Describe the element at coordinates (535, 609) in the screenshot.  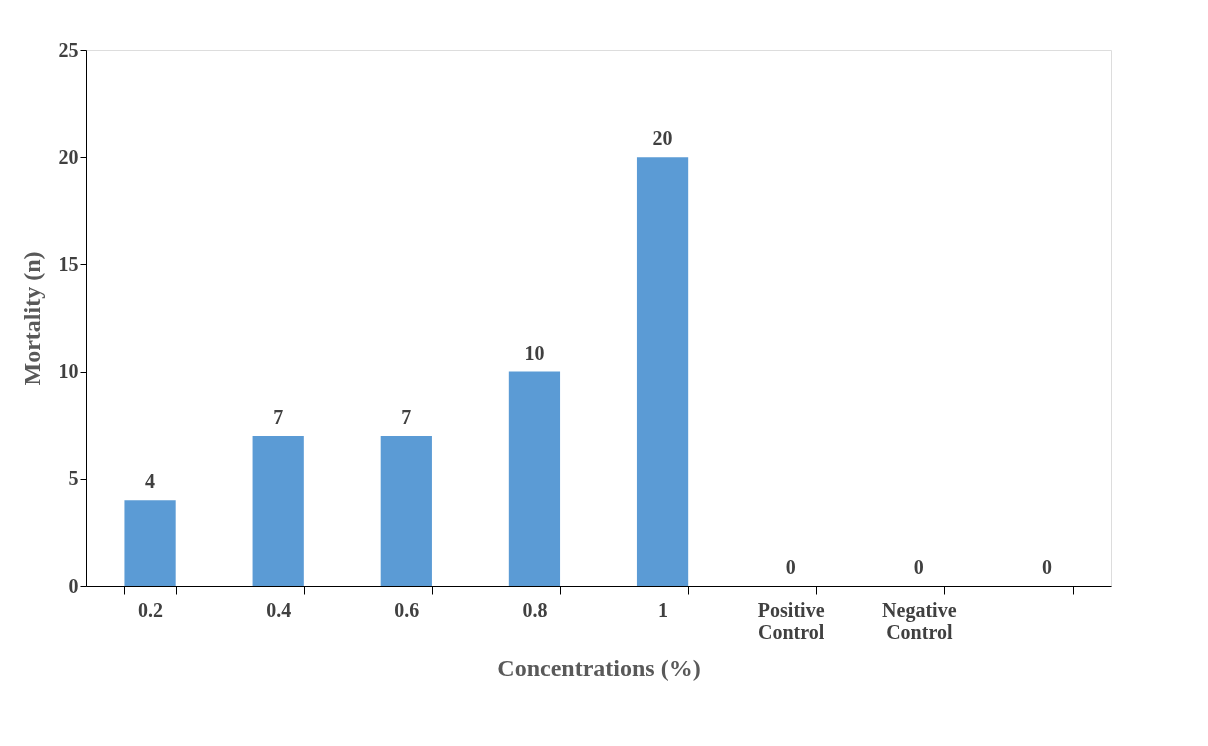
I see `x-tick-label: 0.8` at that location.